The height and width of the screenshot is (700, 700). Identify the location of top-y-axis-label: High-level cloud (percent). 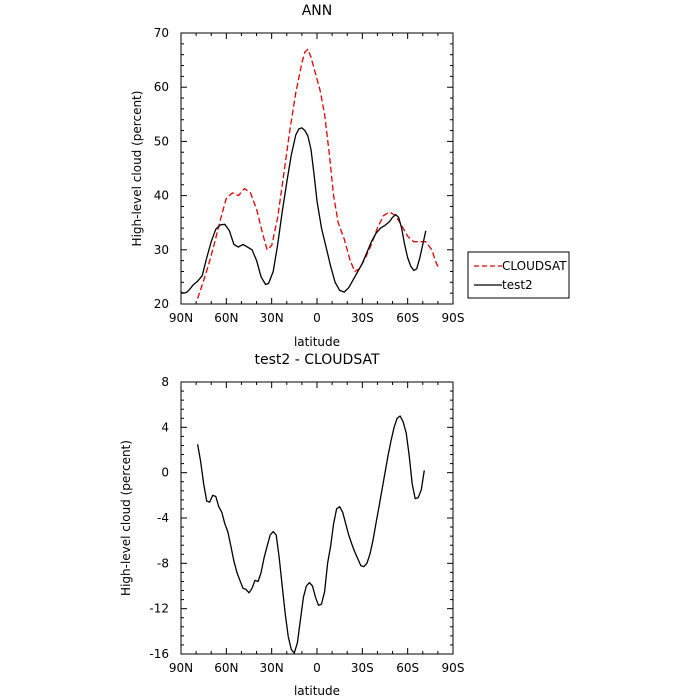
(137, 169).